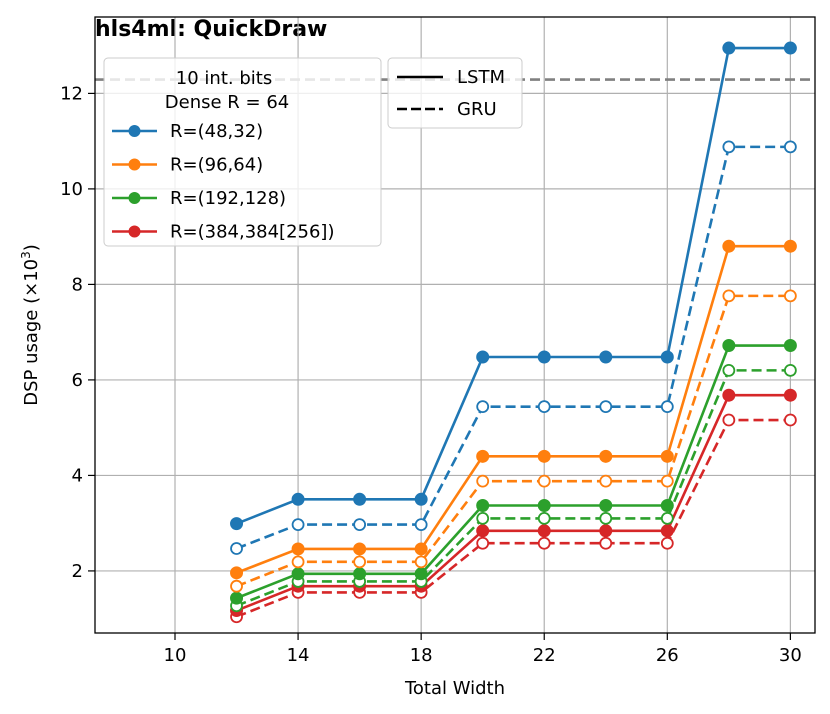 Image resolution: width=830 pixels, height=714 pixels. I want to click on y-axis-label: DSP usage (×103), so click(30, 325).